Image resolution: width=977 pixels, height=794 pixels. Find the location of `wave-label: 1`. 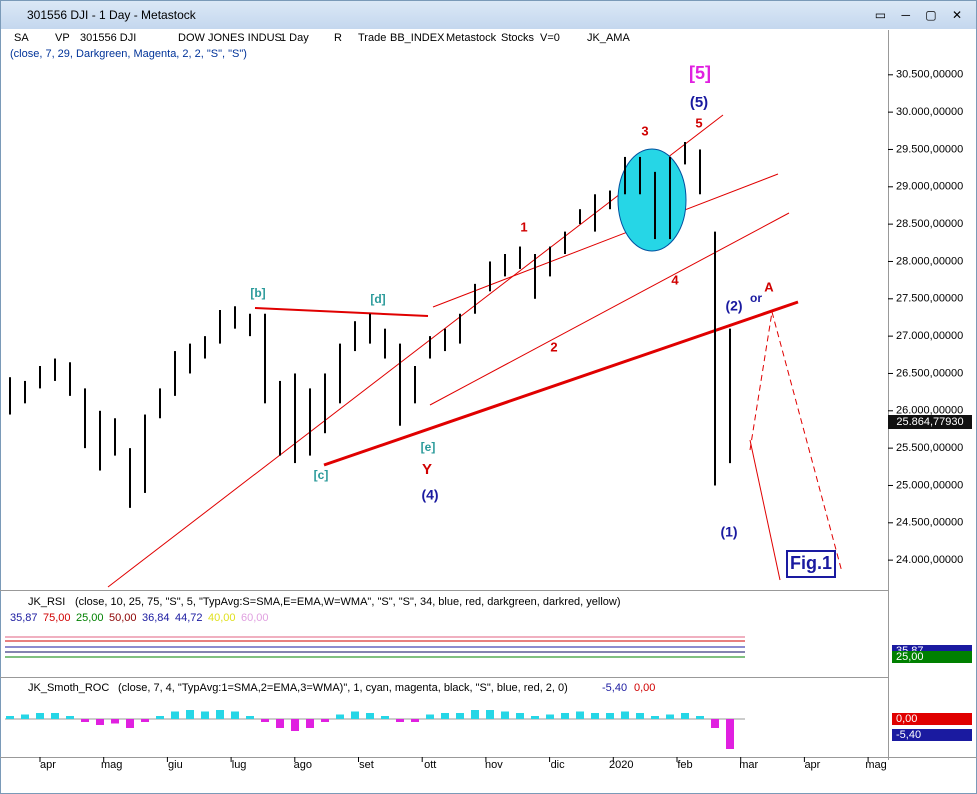

wave-label: 1 is located at coordinates (523, 226).